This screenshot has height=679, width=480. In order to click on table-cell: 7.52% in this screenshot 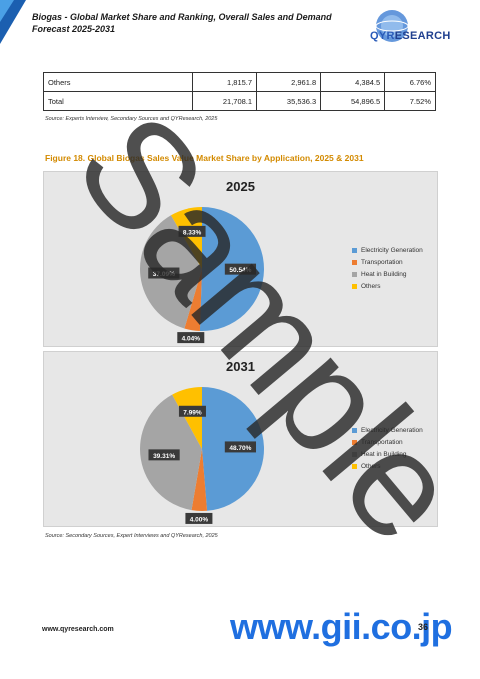, I will do `click(410, 101)`.